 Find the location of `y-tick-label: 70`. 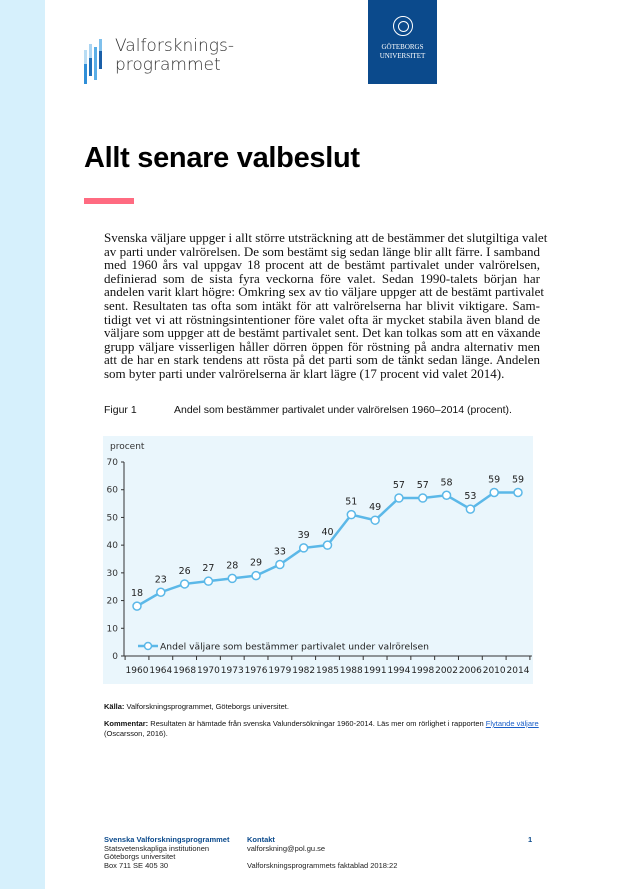

y-tick-label: 70 is located at coordinates (113, 463).